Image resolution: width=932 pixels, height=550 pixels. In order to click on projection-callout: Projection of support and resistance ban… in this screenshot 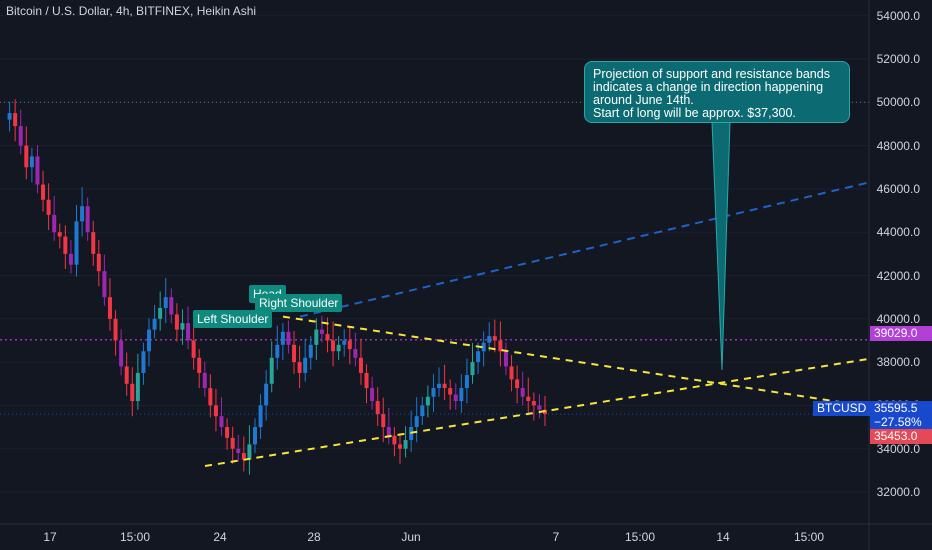, I will do `click(717, 92)`.